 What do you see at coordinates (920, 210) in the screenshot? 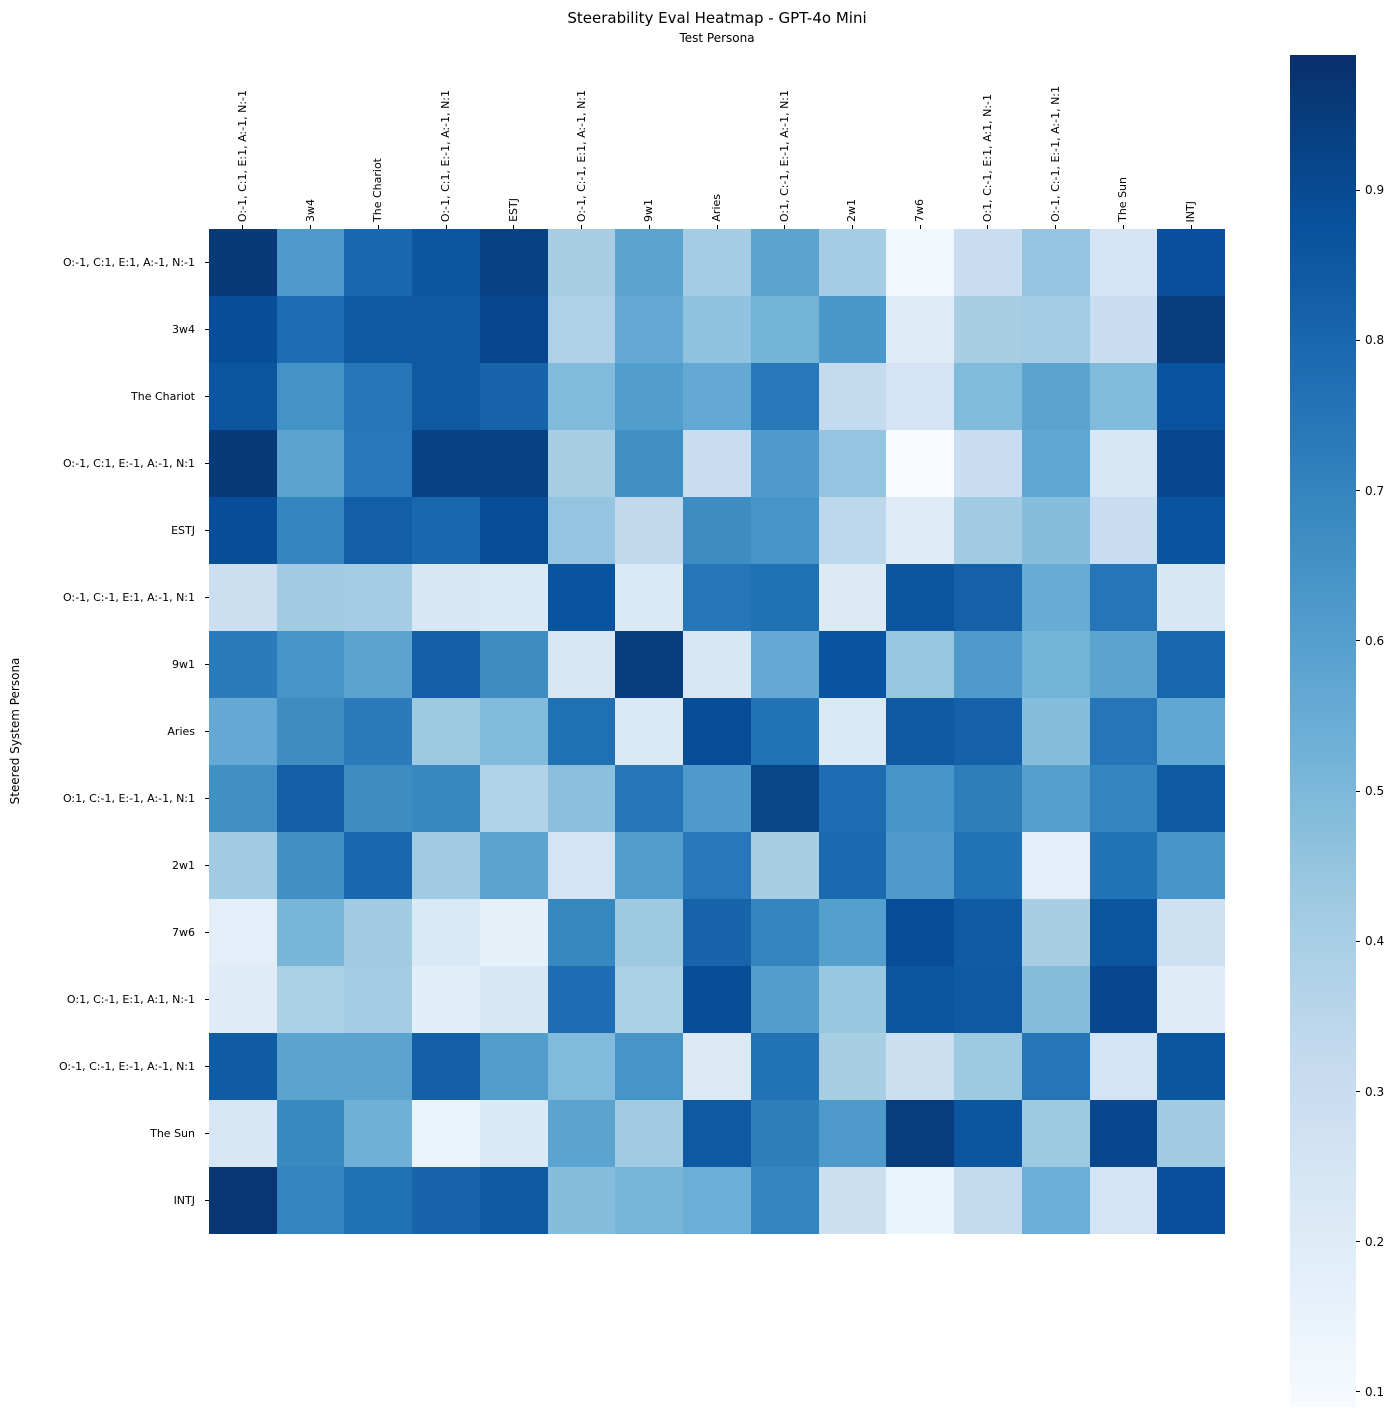
I see `x-tick-label: 7w6` at bounding box center [920, 210].